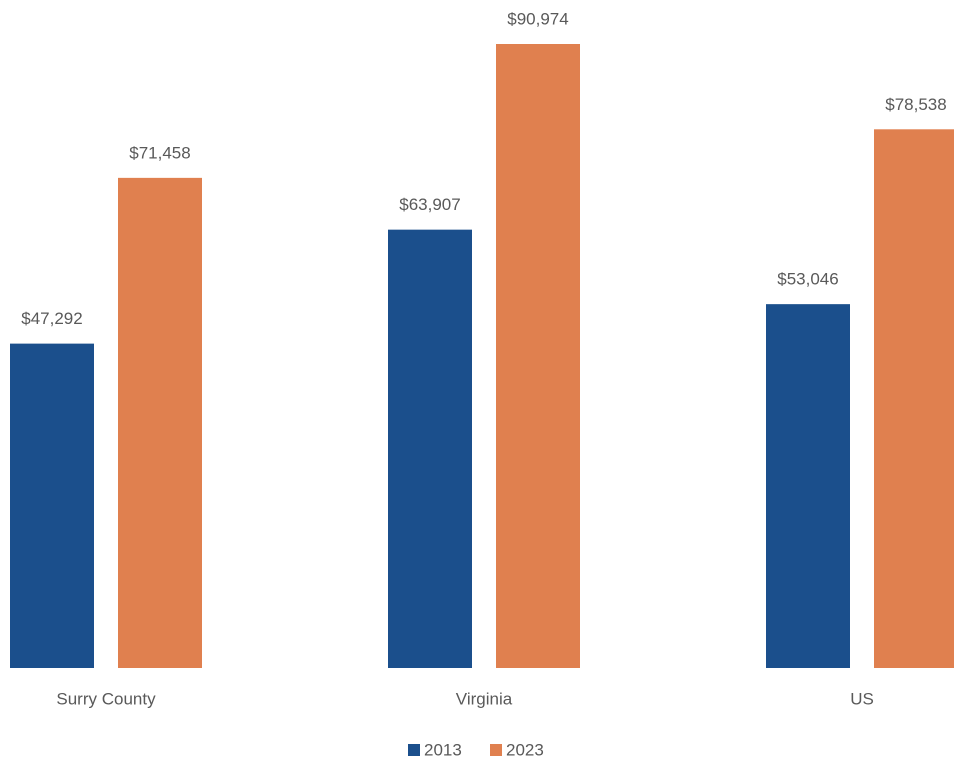 Image resolution: width=954 pixels, height=764 pixels. Describe the element at coordinates (429, 204) in the screenshot. I see `data-label: $63,907` at that location.